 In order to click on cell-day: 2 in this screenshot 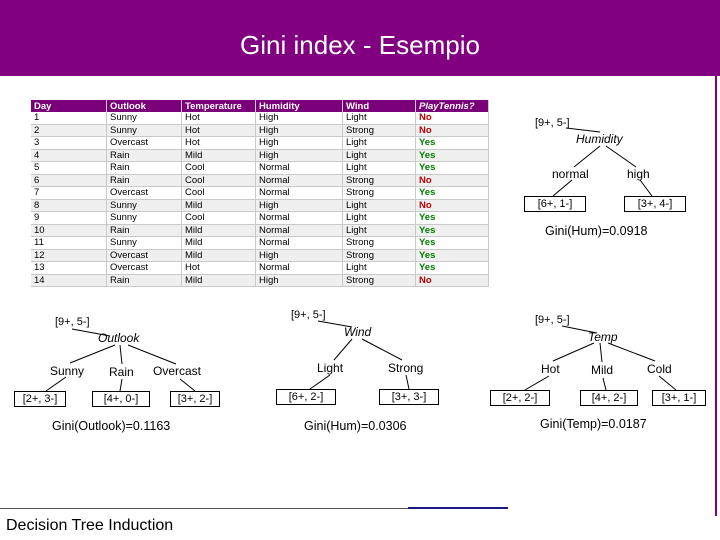, I will do `click(69, 130)`.